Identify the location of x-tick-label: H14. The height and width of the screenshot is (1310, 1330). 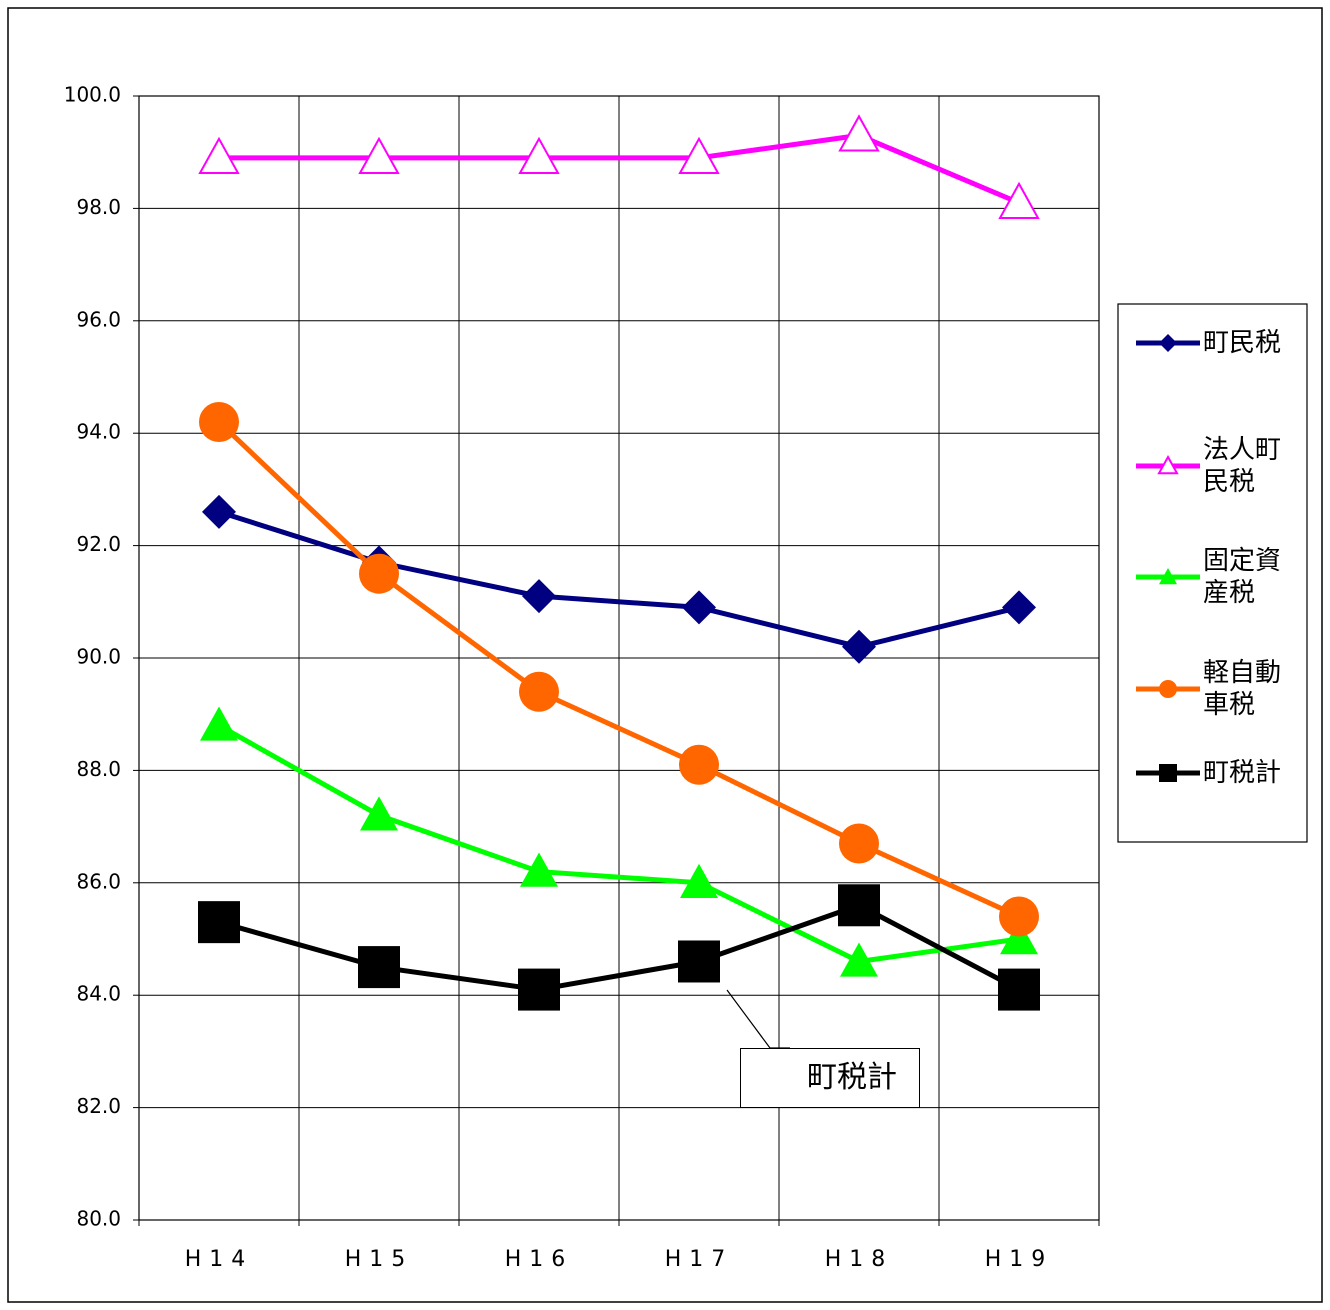
(219, 1259).